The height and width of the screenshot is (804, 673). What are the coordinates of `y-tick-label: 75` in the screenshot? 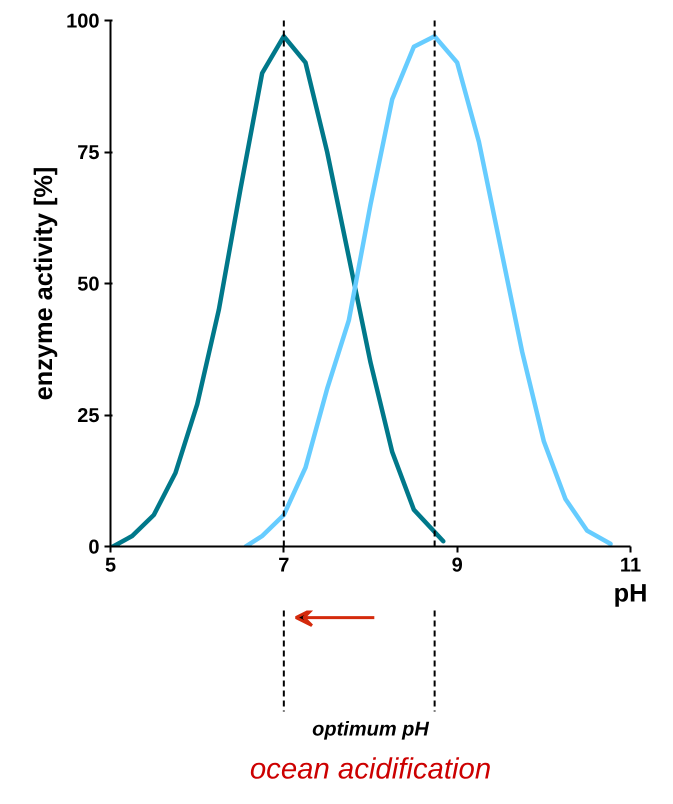 It's located at (88, 153).